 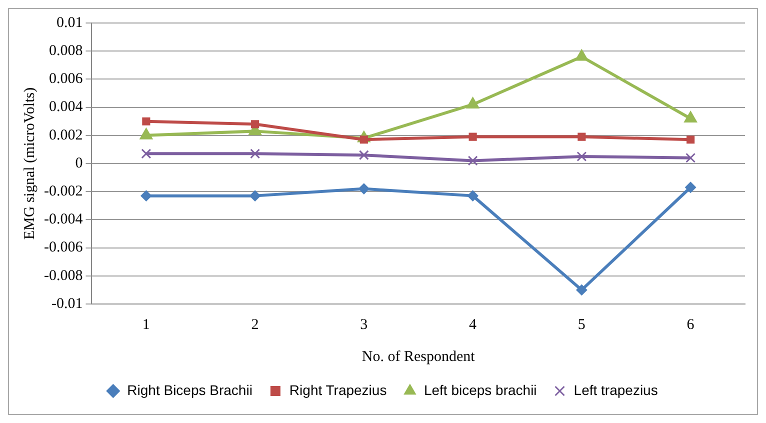 What do you see at coordinates (66, 79) in the screenshot?
I see `y-tick-label: 0.006` at bounding box center [66, 79].